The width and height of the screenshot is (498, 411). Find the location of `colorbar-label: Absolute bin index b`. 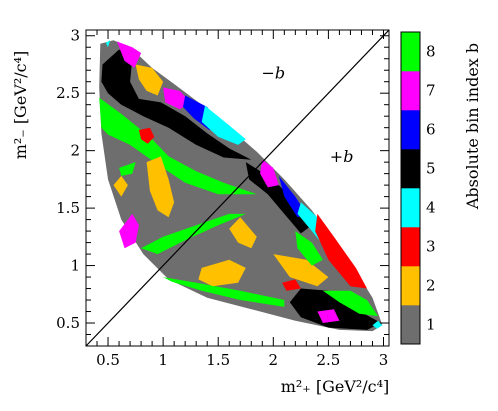

colorbar-label: Absolute bin index b is located at coordinates (472, 126).